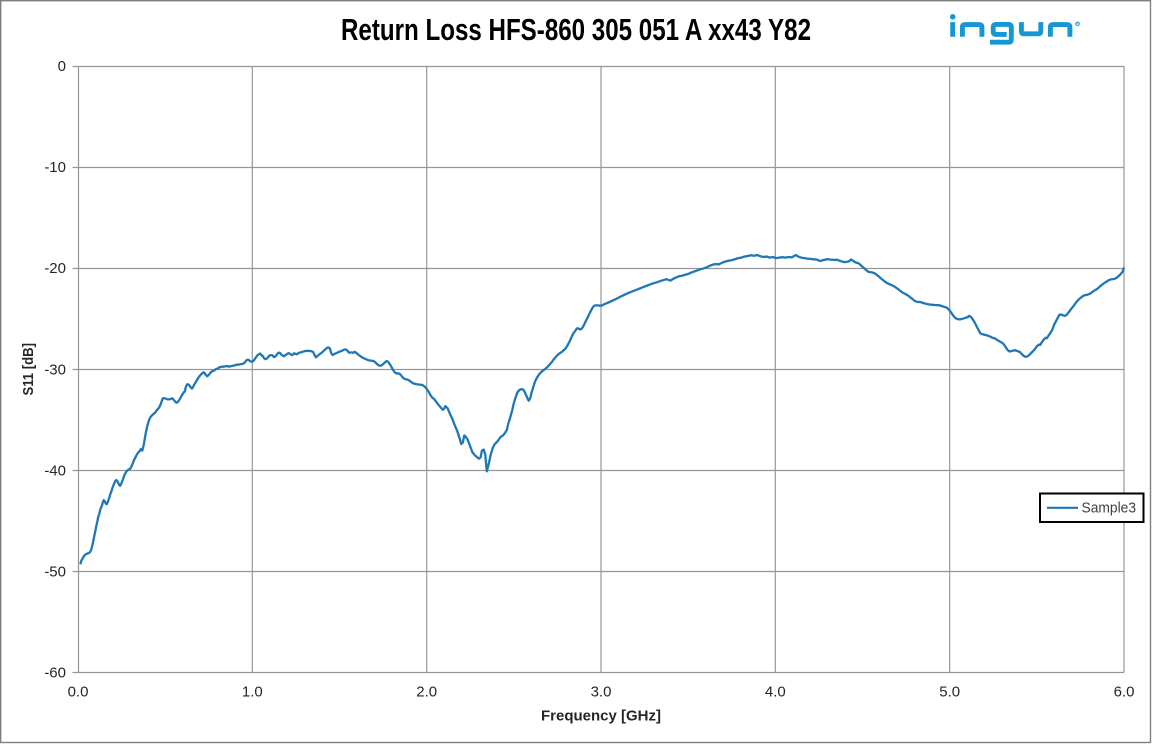  I want to click on svg-text: S11 [dB], so click(28, 369).